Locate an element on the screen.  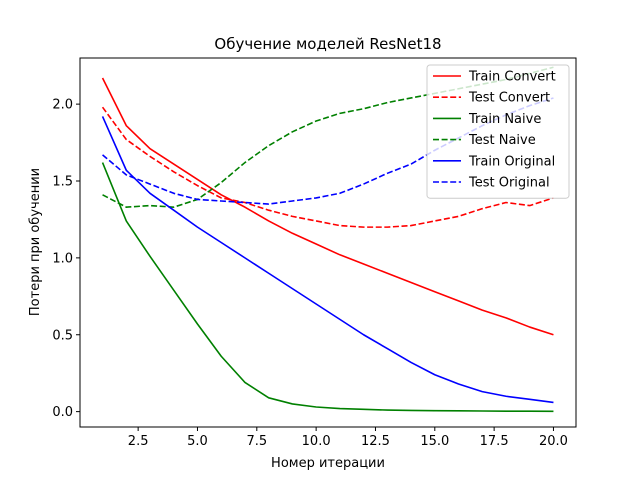
x-tick-label: 12.5 is located at coordinates (375, 441).